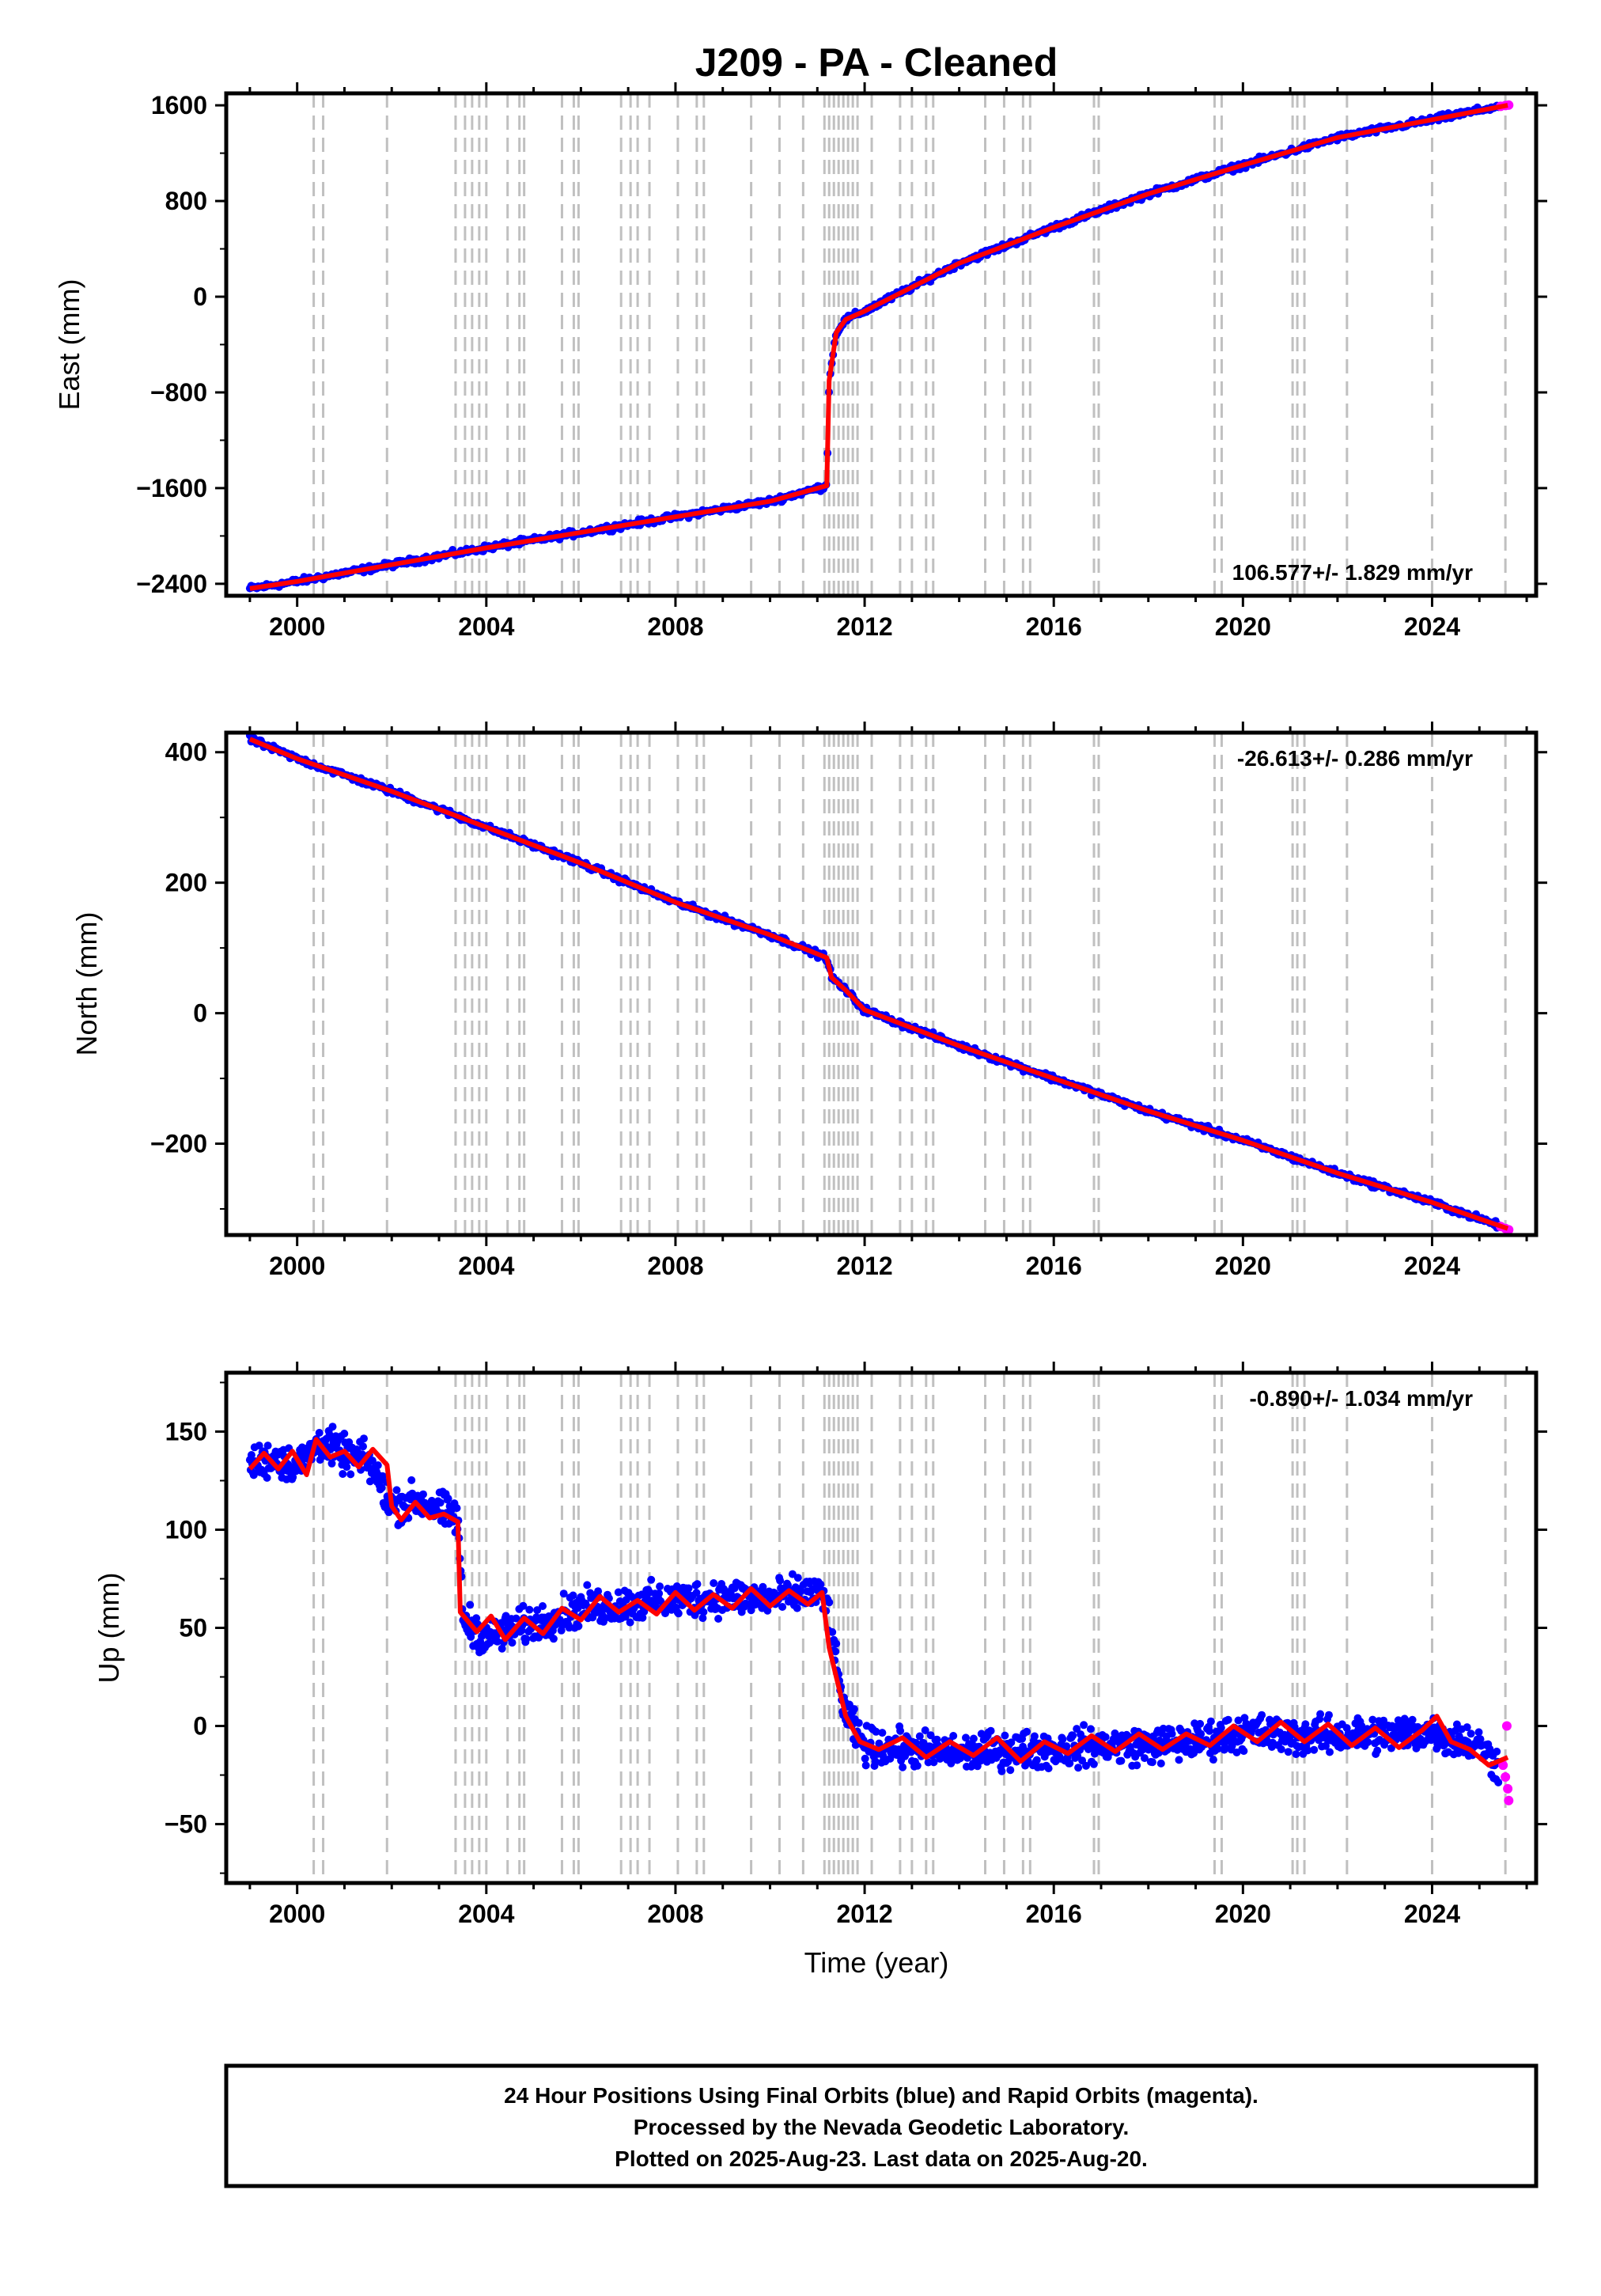 The width and height of the screenshot is (1601, 2296). I want to click on y-tick-label: −1600, so click(172, 488).